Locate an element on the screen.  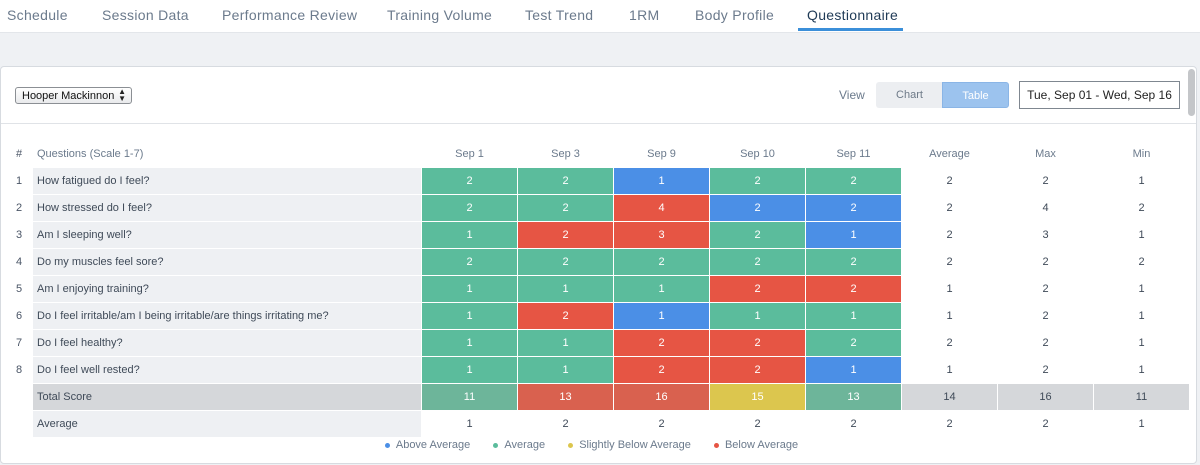
average-row-label: Average is located at coordinates (227, 424).